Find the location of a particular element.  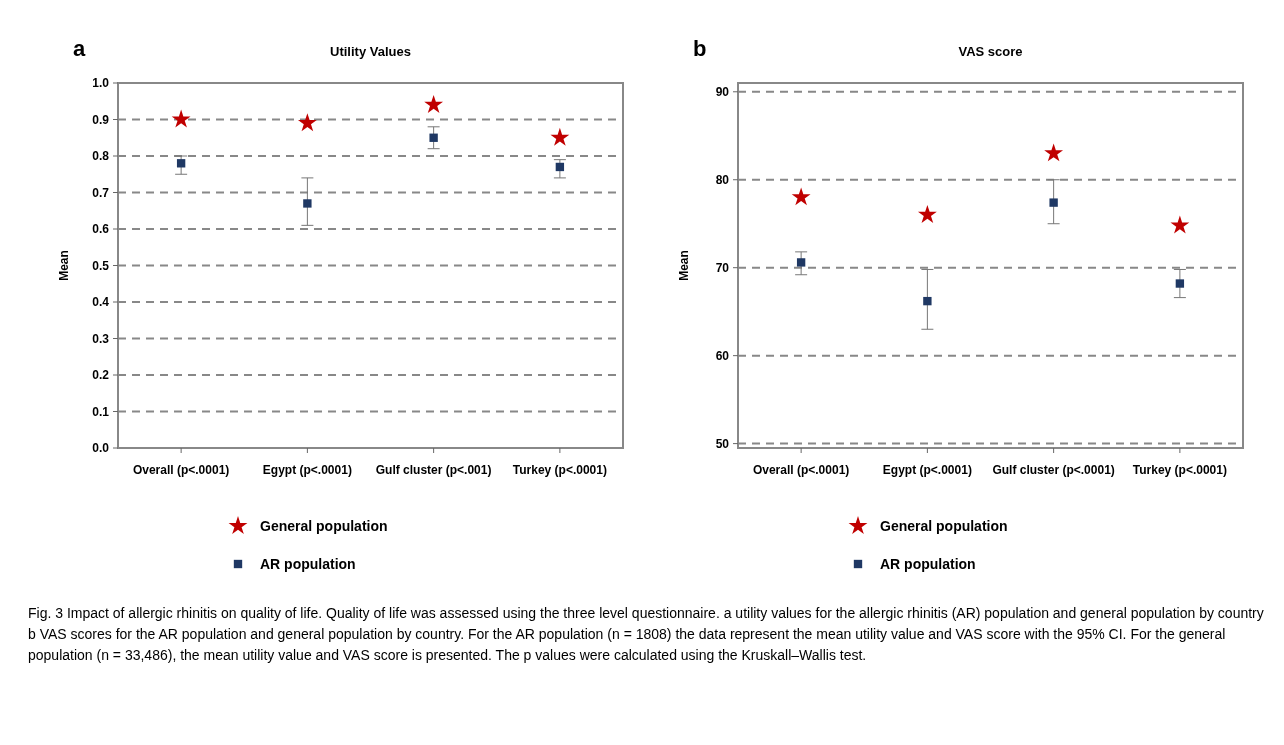

y-tick-label: 50 is located at coordinates (722, 443).